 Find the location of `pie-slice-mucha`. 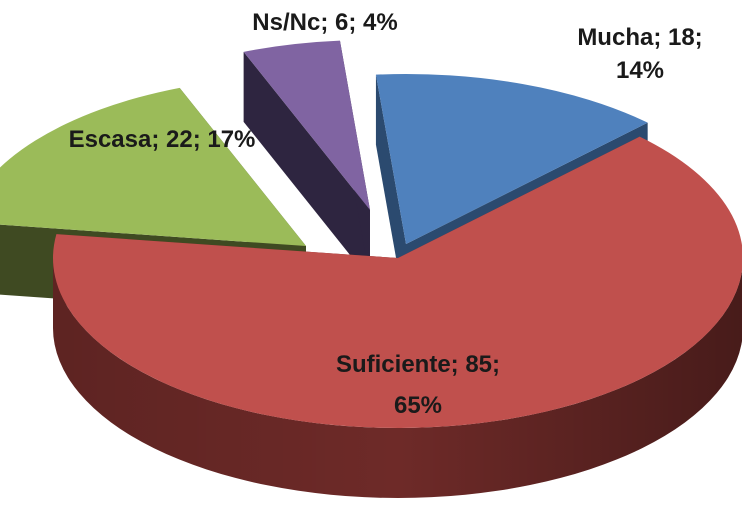

pie-slice-mucha is located at coordinates (511, 159).